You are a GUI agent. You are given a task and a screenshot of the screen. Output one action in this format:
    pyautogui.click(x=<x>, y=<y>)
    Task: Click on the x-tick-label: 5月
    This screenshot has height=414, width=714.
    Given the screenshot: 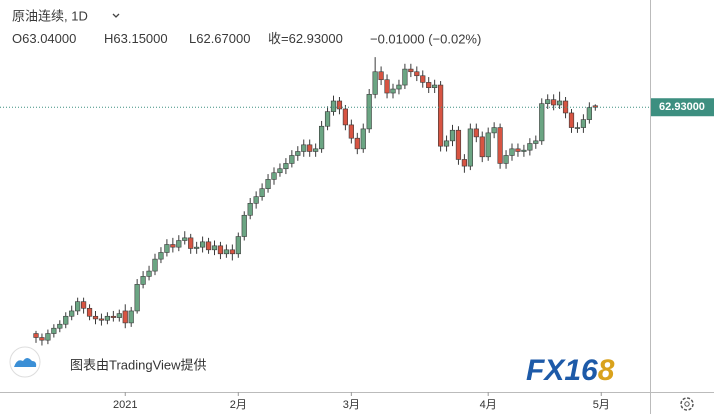 What is the action you would take?
    pyautogui.click(x=601, y=405)
    